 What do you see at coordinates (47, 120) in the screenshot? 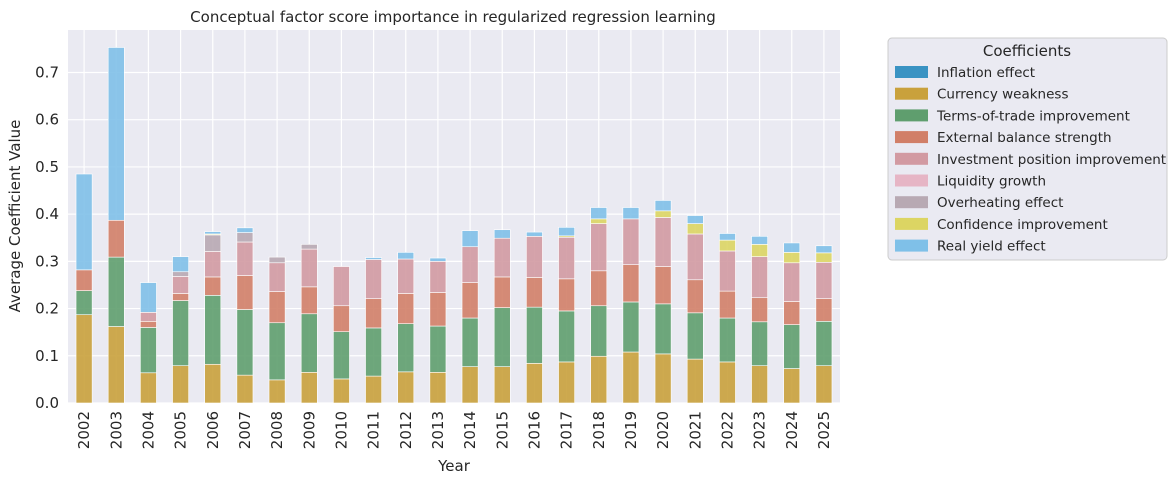
I see `y-tick-label: 0.6` at bounding box center [47, 120].